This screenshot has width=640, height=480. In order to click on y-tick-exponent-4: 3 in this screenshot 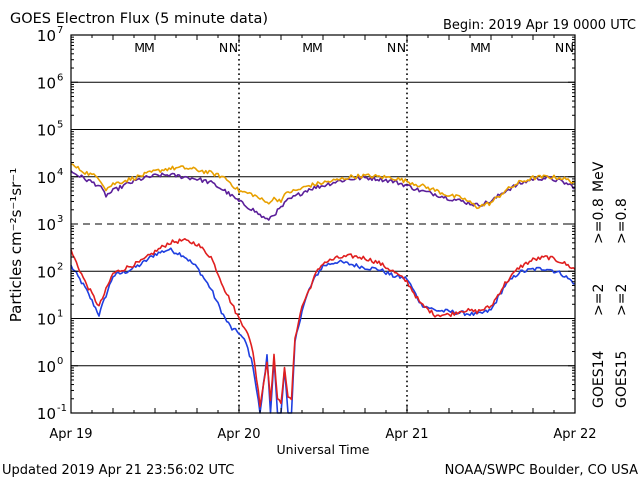, I will do `click(60, 219)`.